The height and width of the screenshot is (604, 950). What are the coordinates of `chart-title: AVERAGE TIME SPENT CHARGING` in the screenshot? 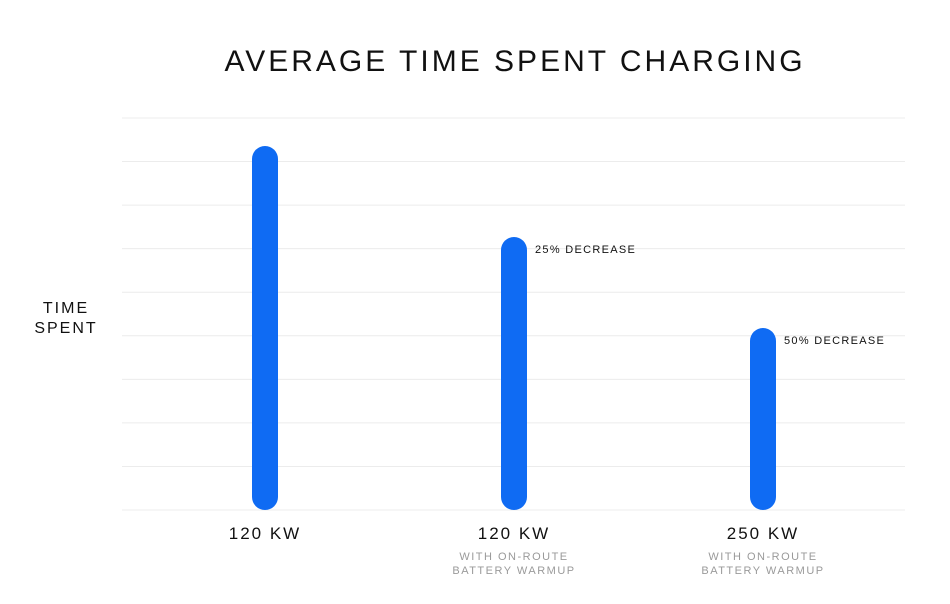 It's located at (514, 61).